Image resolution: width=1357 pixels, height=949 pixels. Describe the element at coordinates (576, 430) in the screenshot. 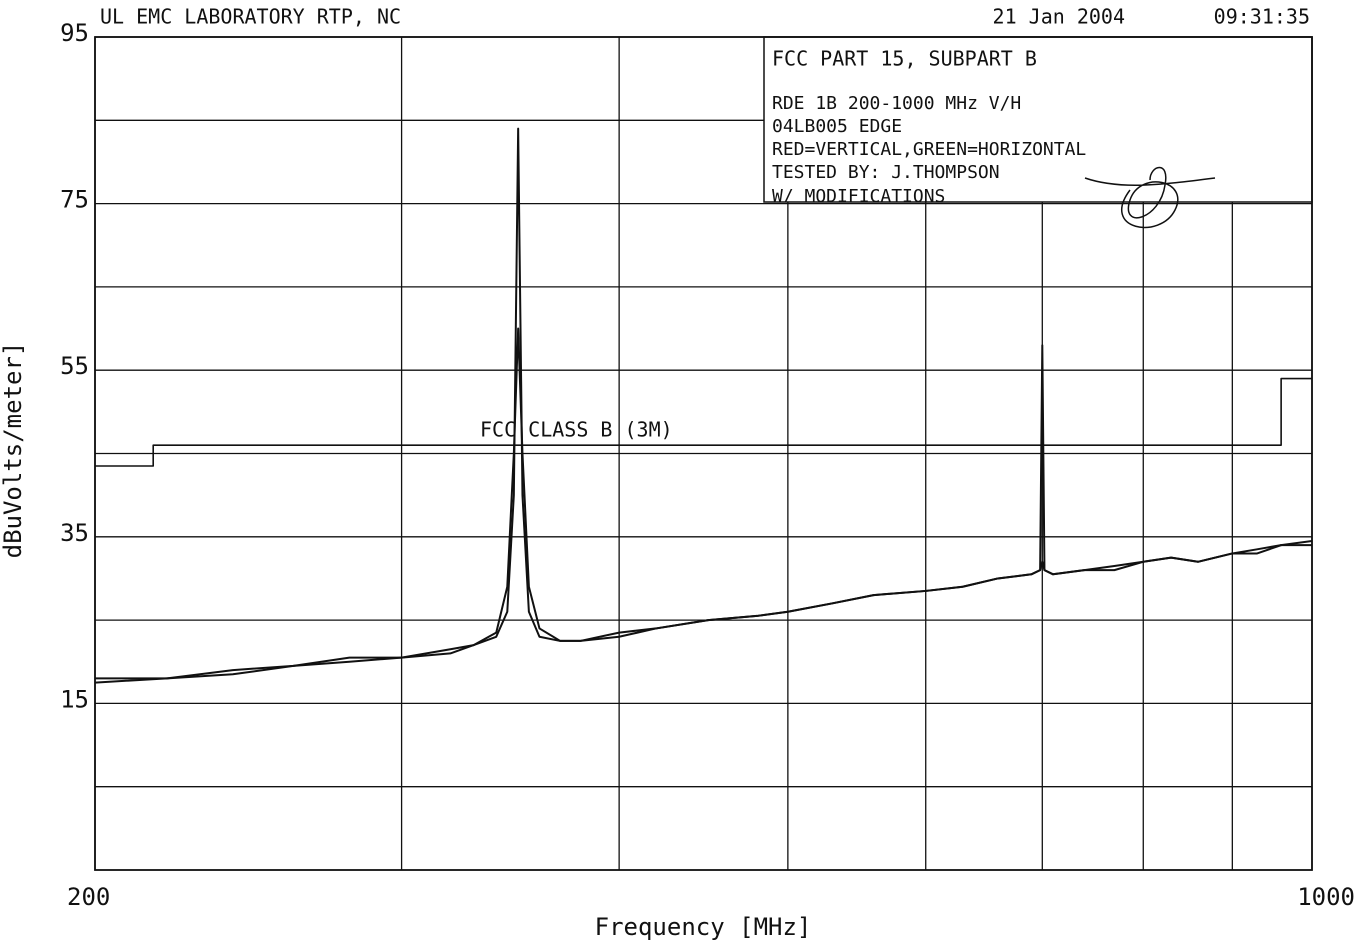

I see `limit-label: FCC CLASS B (3M)` at that location.